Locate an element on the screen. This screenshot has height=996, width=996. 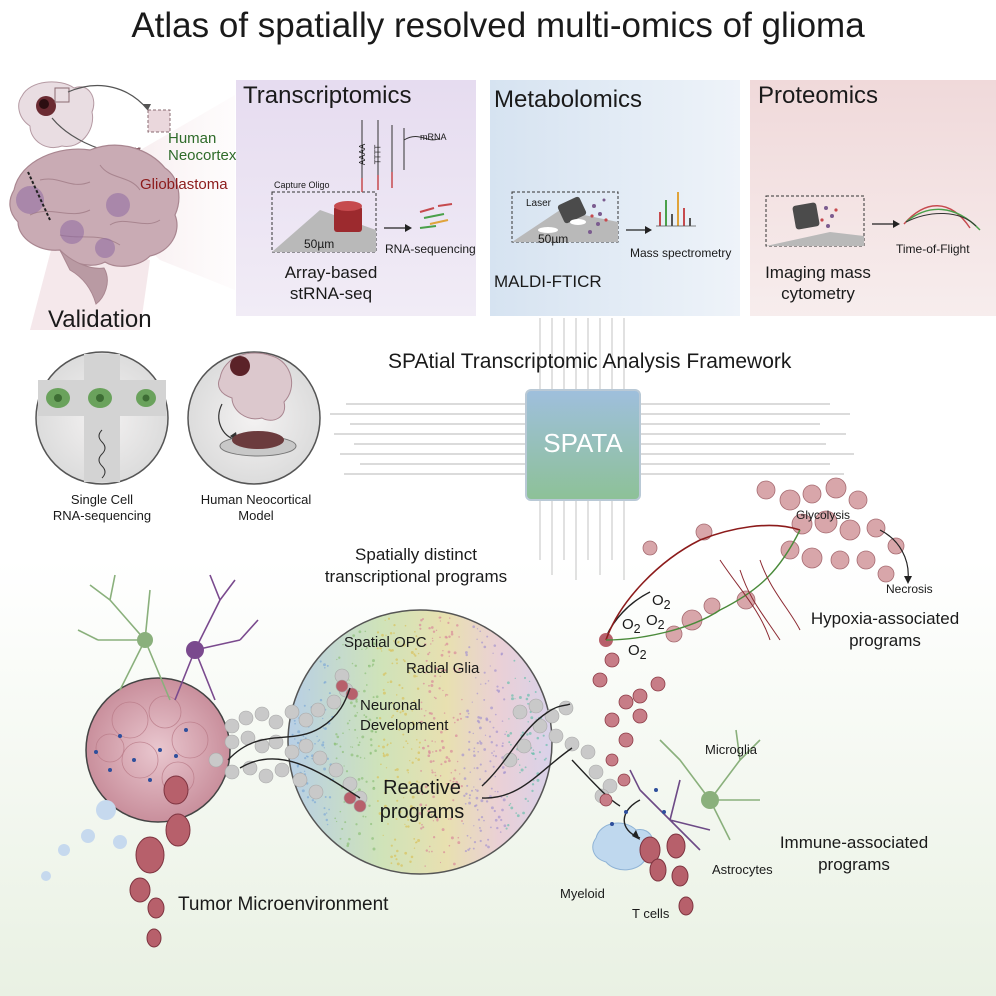
label-t-cells: T cells is located at coordinates (651, 913).